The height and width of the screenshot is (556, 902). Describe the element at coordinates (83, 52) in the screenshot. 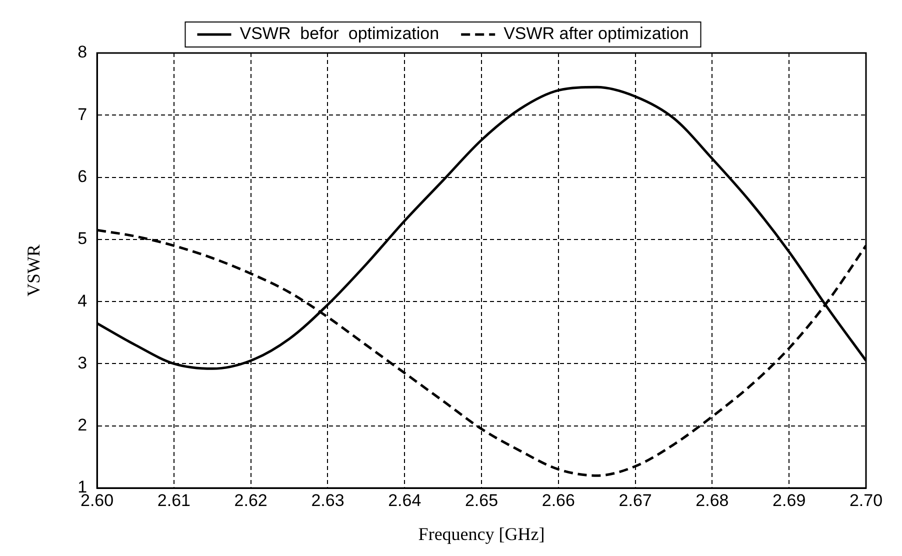

I see `y-tick-label: 8` at that location.